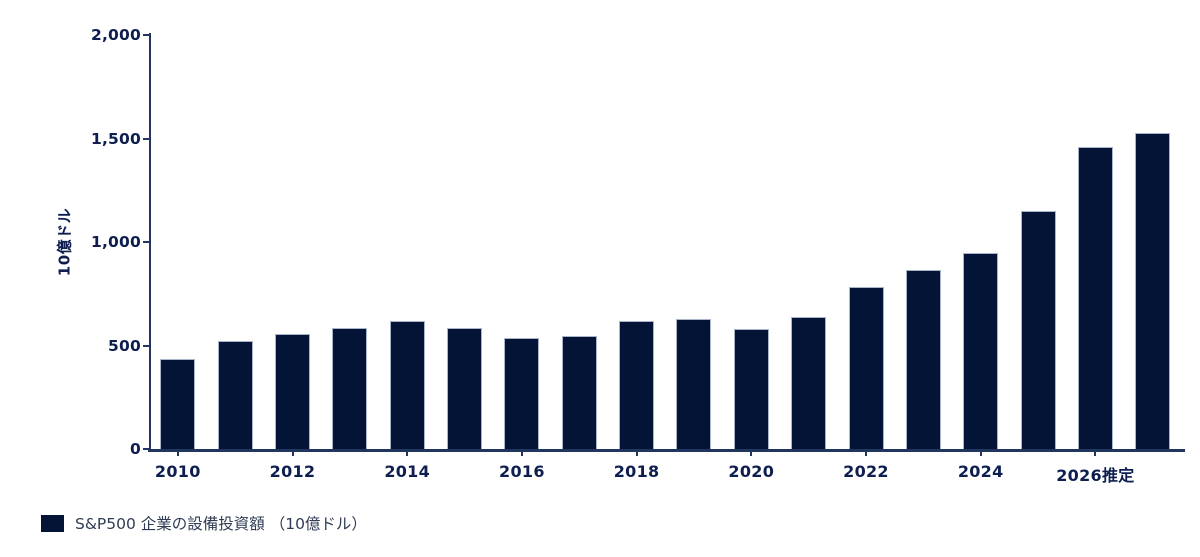 This screenshot has width=1200, height=557. I want to click on x-tick-label-2024: 2024, so click(980, 471).